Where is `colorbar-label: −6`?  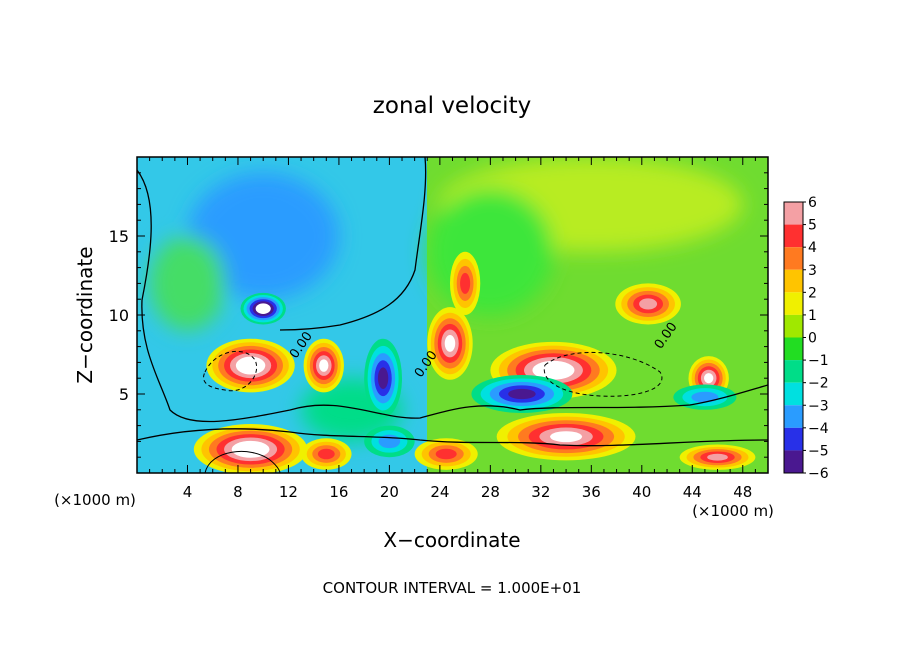 colorbar-label: −6 is located at coordinates (818, 474).